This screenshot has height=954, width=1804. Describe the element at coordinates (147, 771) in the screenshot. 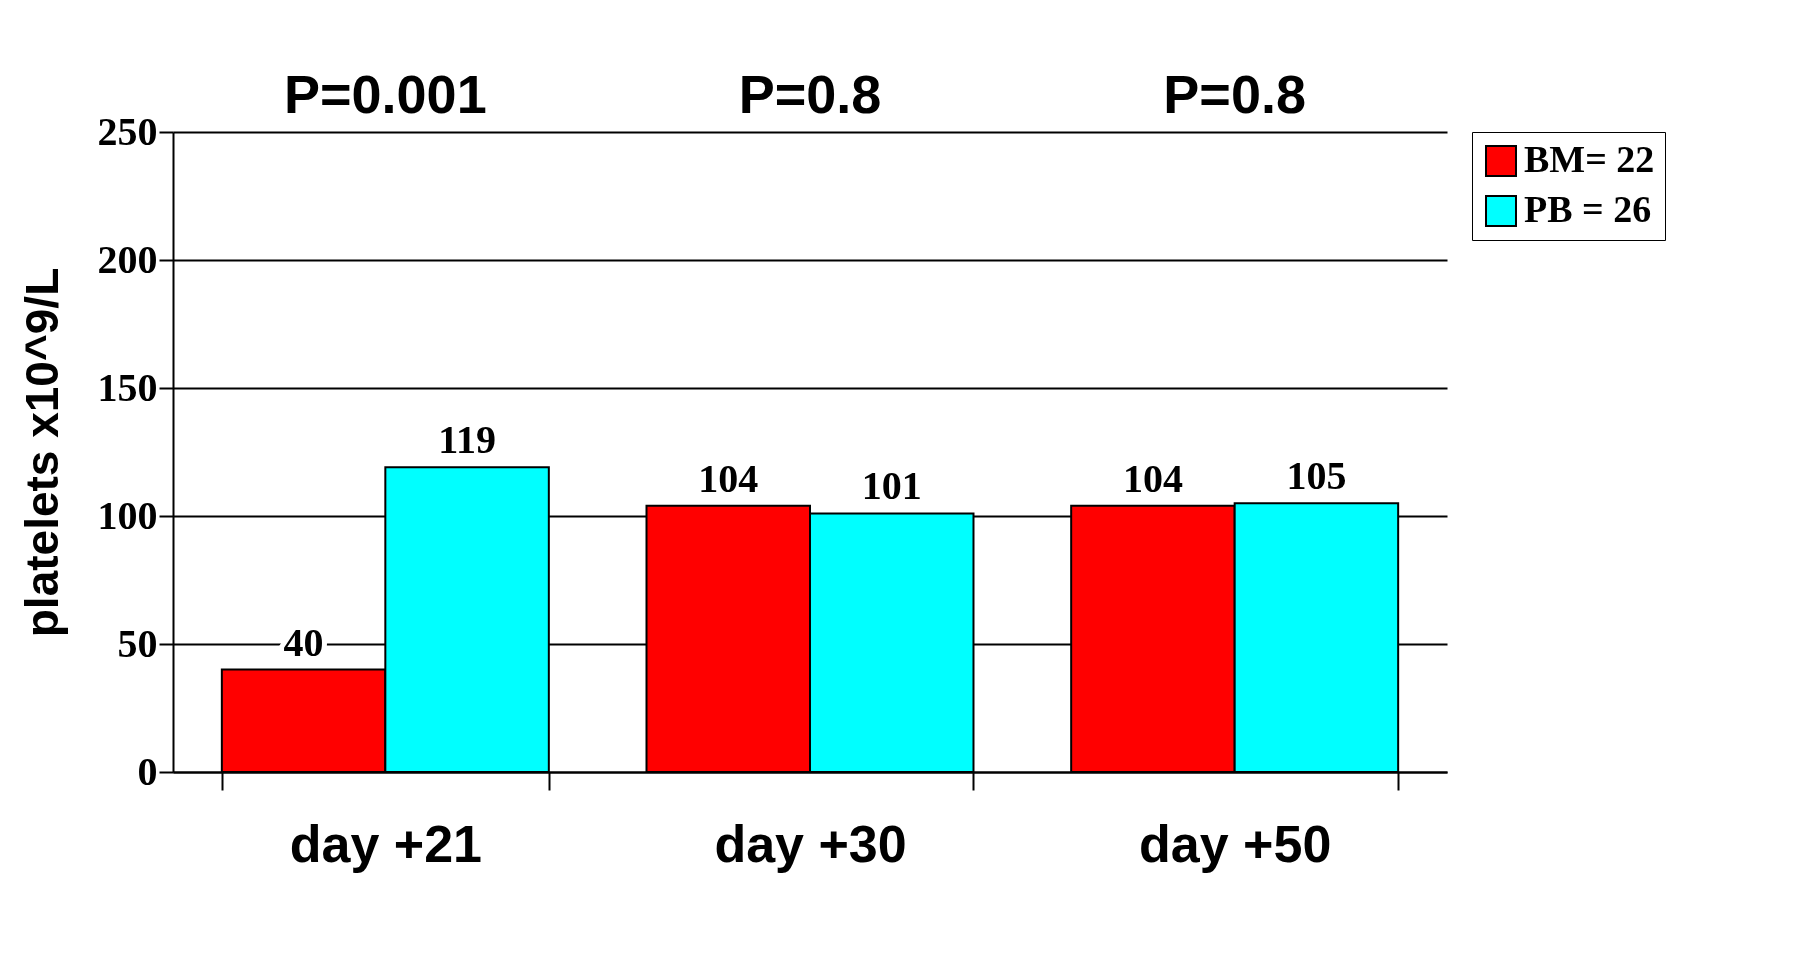

I see `y-tick-label: 0` at that location.